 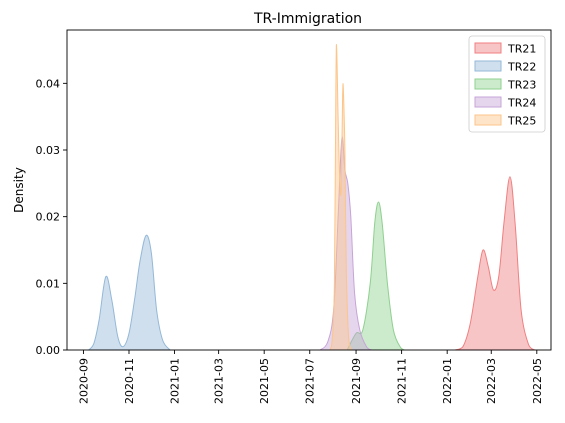 I want to click on legend-label-tr25: TR25, so click(x=521, y=121).